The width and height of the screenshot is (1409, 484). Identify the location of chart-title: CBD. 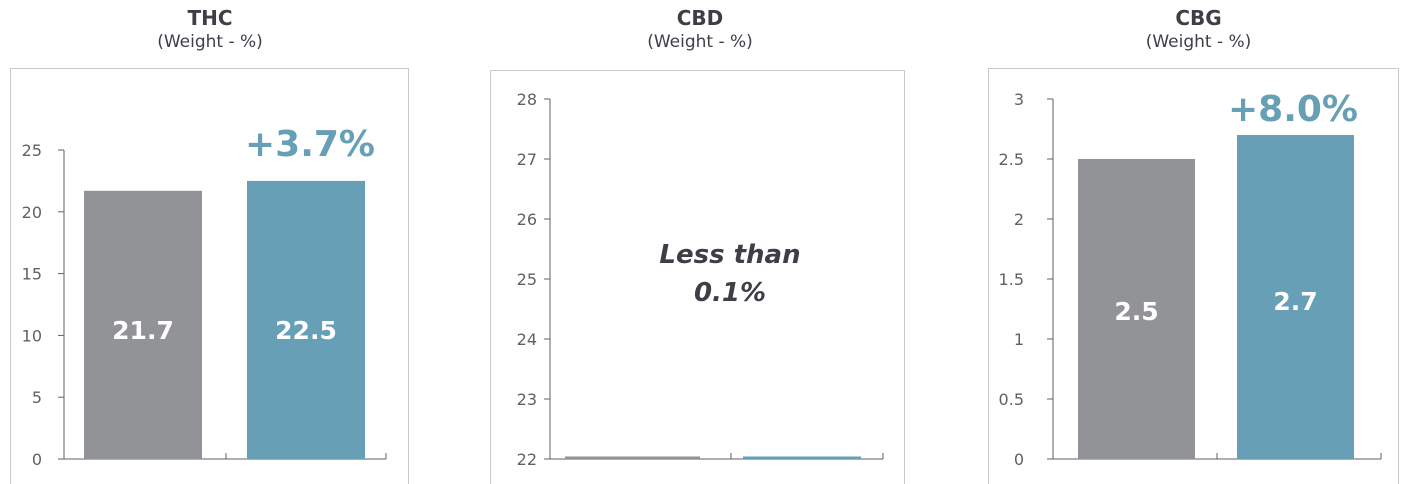
(700, 18).